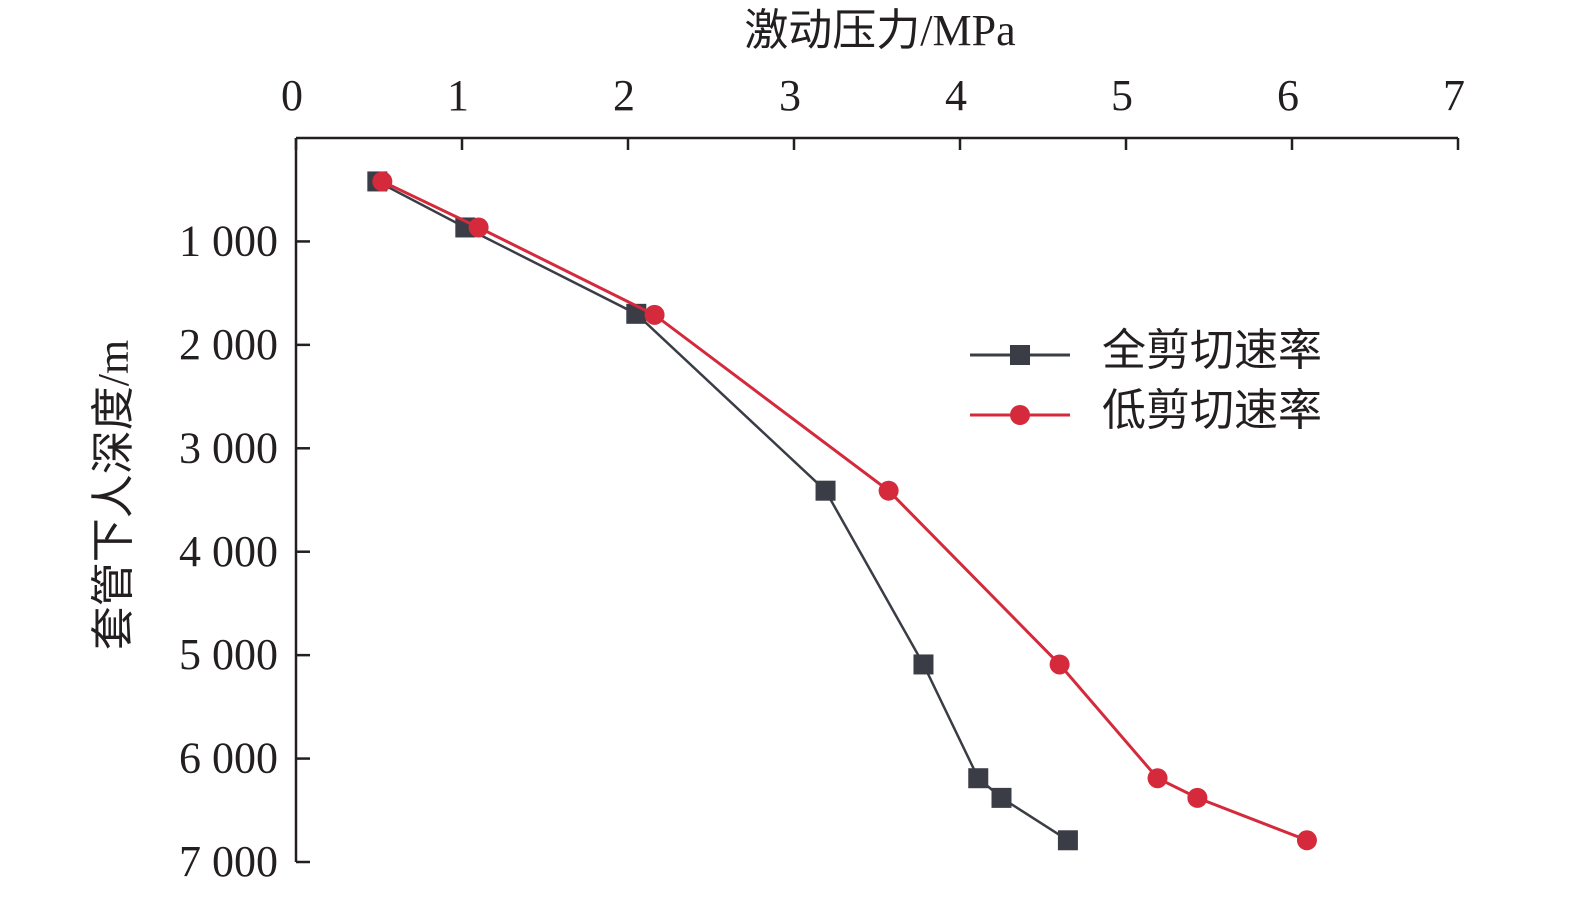 The width and height of the screenshot is (1575, 900). Describe the element at coordinates (1122, 95) in the screenshot. I see `x-tick-label: 5` at that location.